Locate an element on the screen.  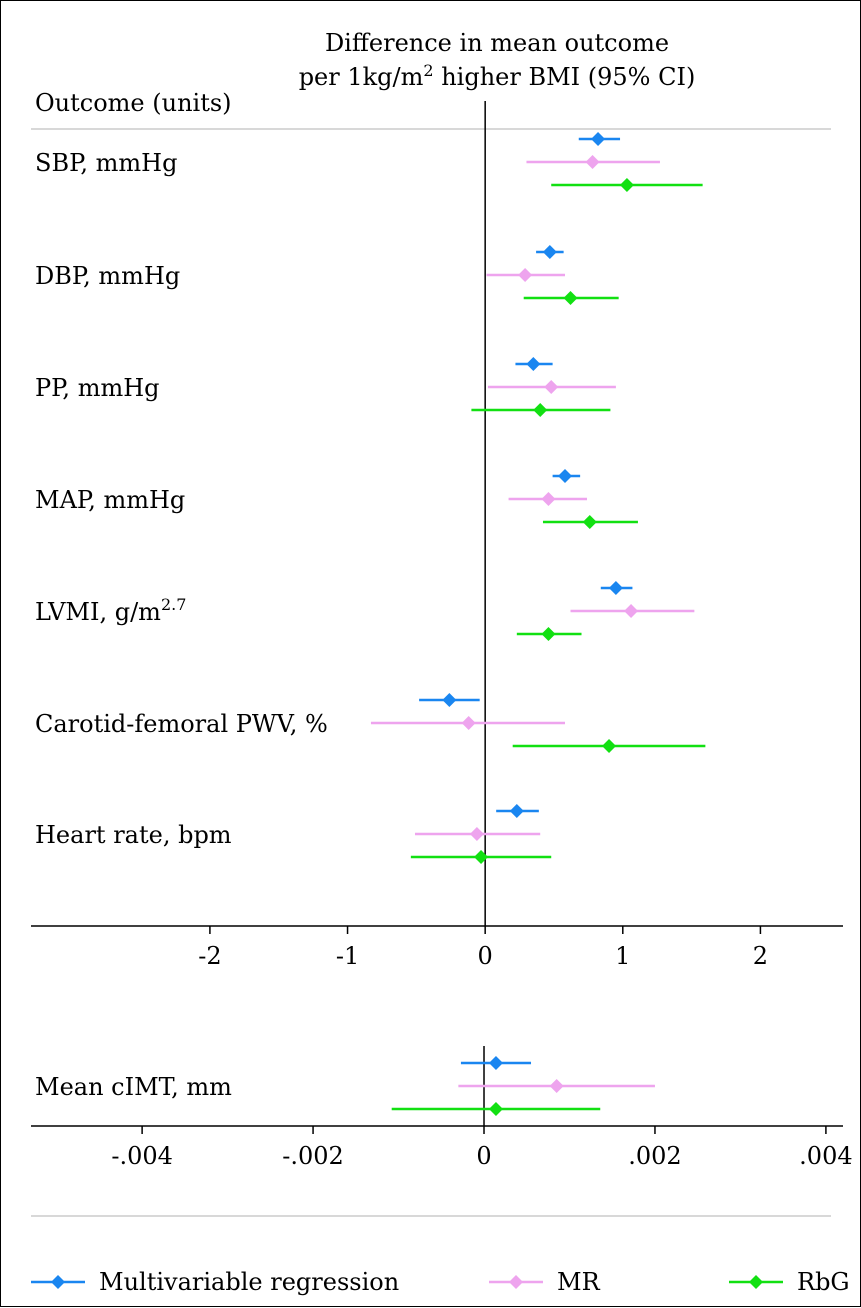
panel-bottom: -.004 -.002 0 .002 .004 Mean cIMT, mm is located at coordinates (442, 1108).